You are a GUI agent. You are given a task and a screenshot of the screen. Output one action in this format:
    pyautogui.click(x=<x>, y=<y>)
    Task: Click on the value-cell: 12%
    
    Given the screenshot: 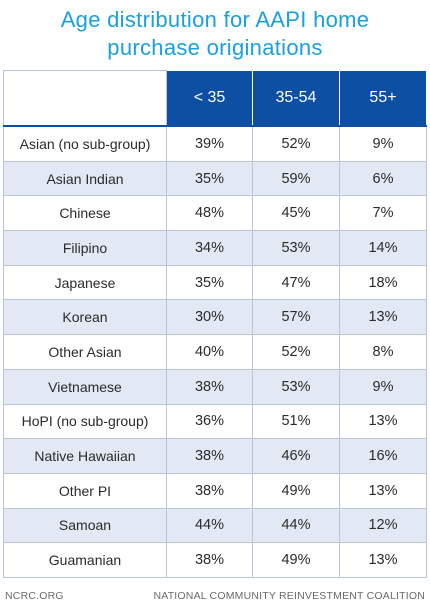 What is the action you would take?
    pyautogui.click(x=383, y=525)
    